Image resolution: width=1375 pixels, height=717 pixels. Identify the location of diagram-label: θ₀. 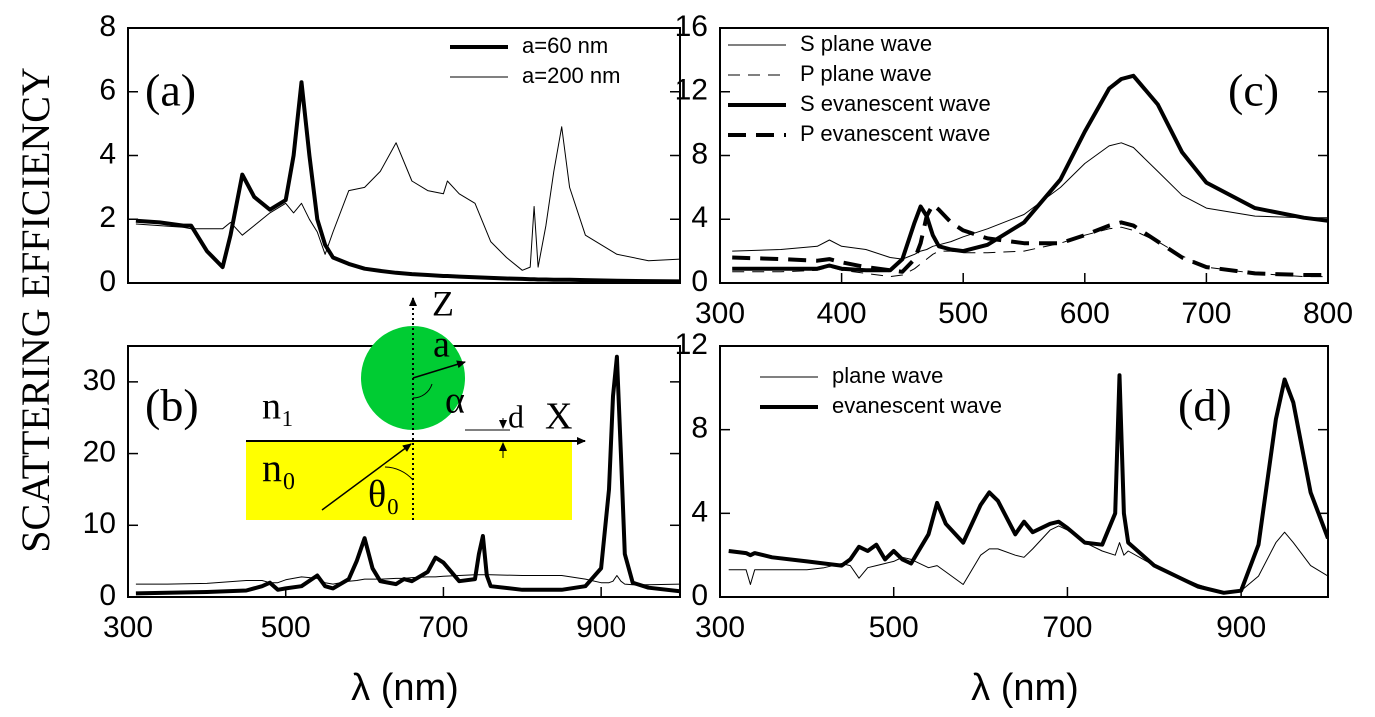
(383, 495).